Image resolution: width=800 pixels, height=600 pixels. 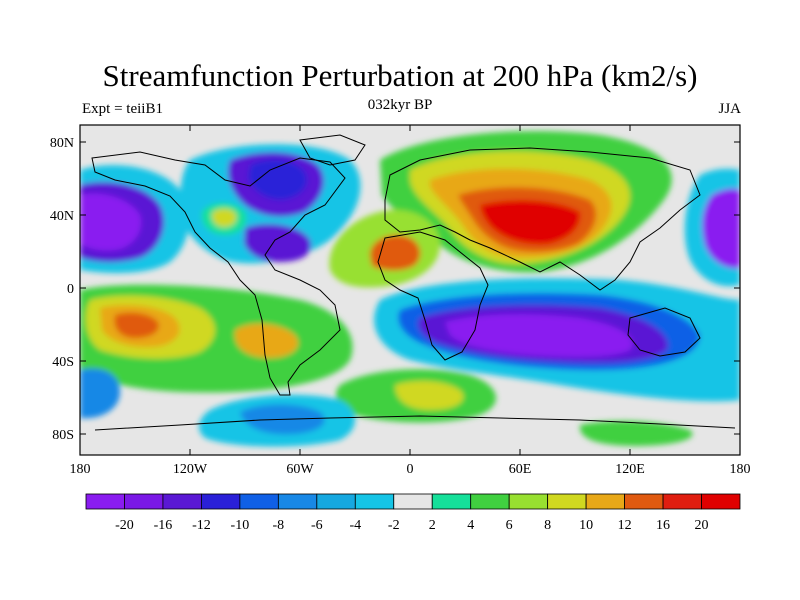 I want to click on colorbar-label: 6, so click(x=509, y=525).